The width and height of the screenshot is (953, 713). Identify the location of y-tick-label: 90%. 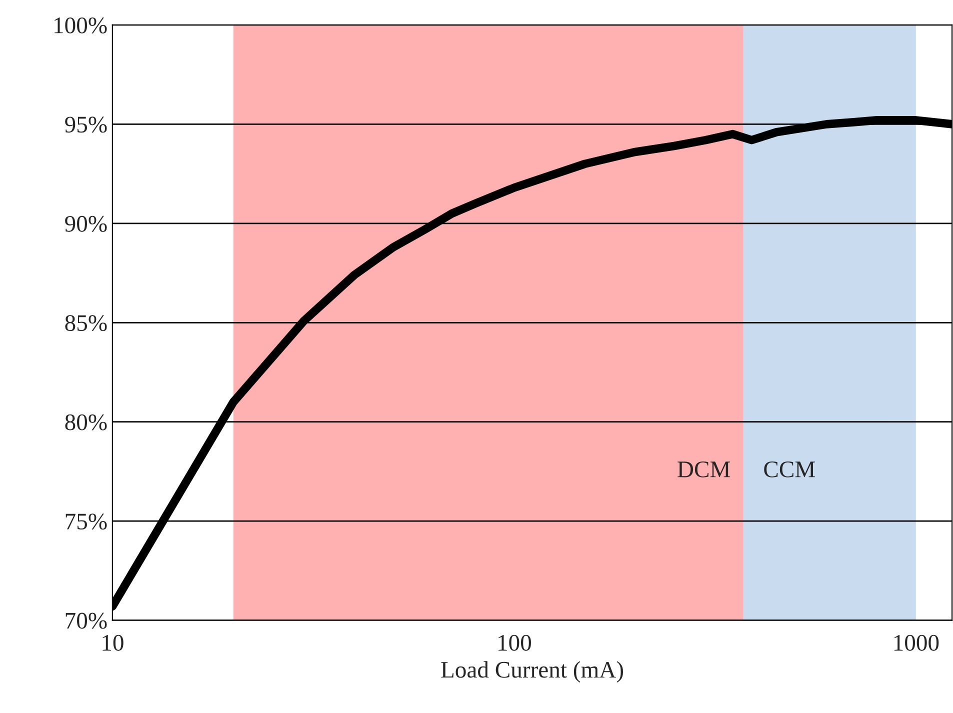
(86, 224).